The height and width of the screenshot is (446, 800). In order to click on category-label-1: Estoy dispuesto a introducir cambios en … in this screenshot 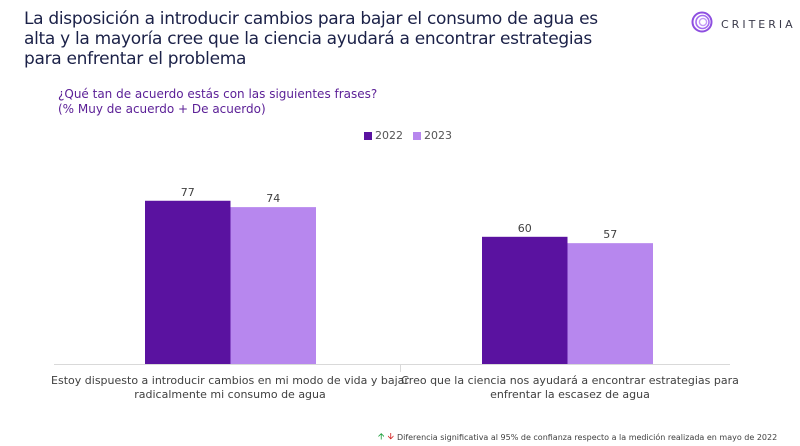, I will do `click(230, 387)`.